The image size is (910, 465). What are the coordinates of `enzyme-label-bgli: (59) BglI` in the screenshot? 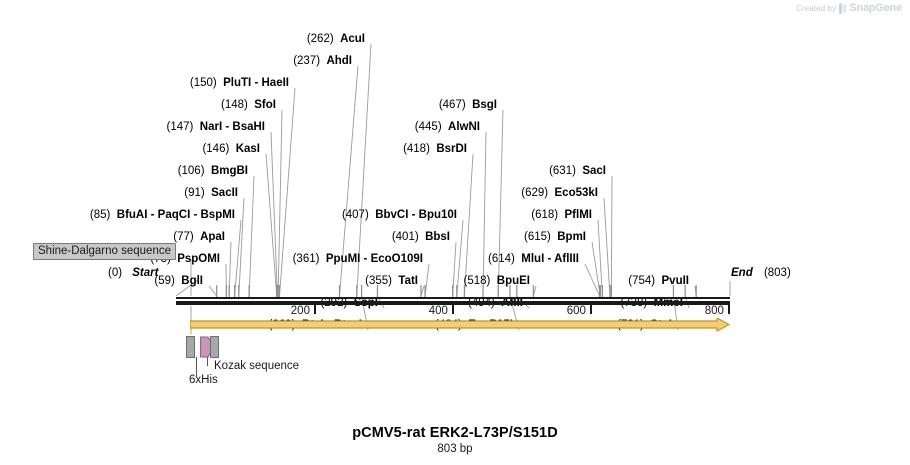 It's located at (178, 281).